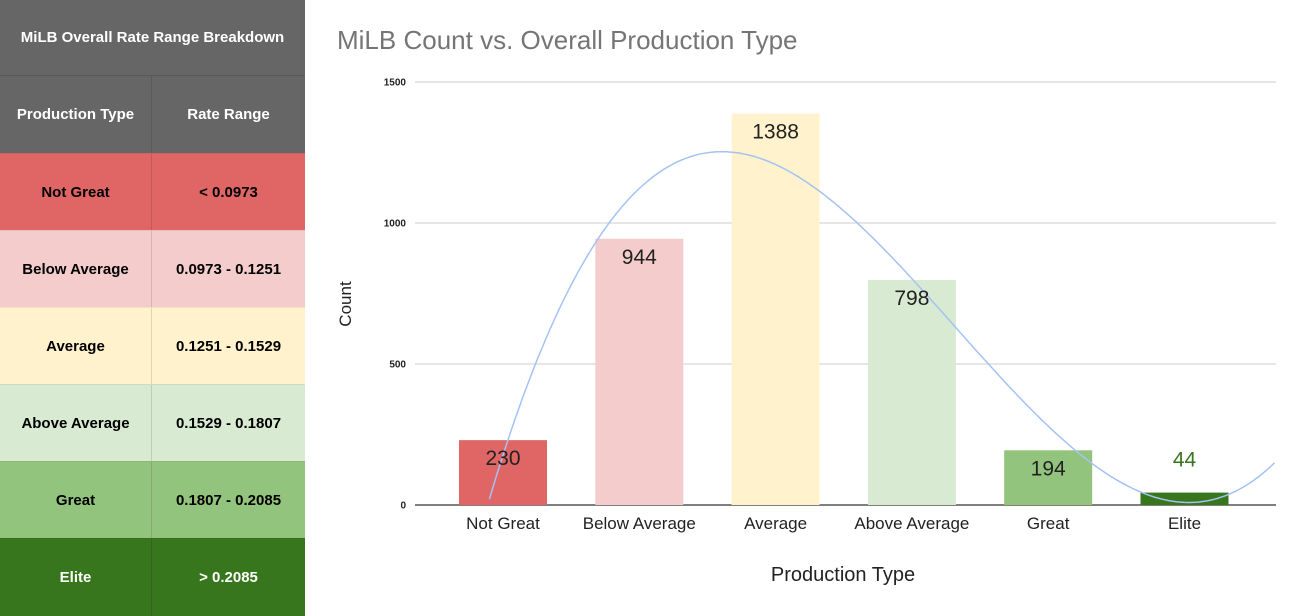 Image resolution: width=1305 pixels, height=616 pixels. What do you see at coordinates (76, 423) in the screenshot?
I see `cell-production-type: Above Average` at bounding box center [76, 423].